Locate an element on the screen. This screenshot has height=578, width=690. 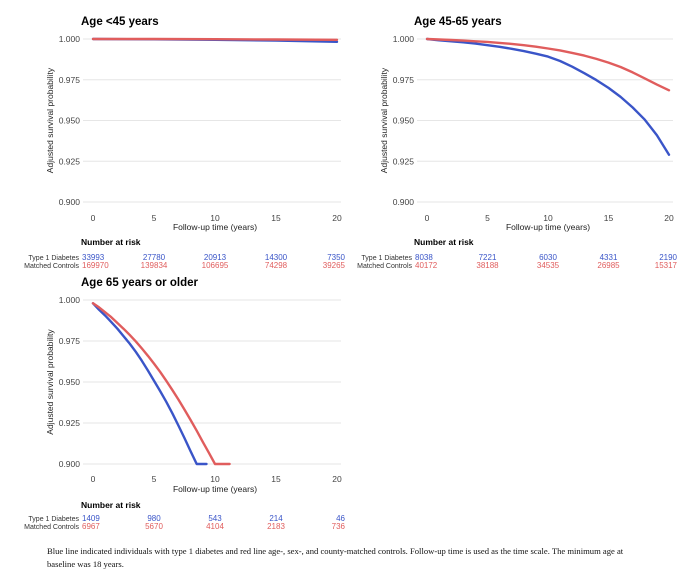
risk-value: 7221 is located at coordinates (488, 257).